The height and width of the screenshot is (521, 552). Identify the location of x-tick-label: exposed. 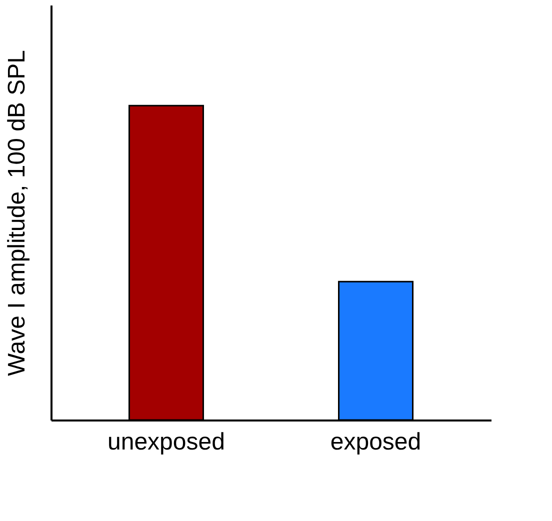
(376, 442).